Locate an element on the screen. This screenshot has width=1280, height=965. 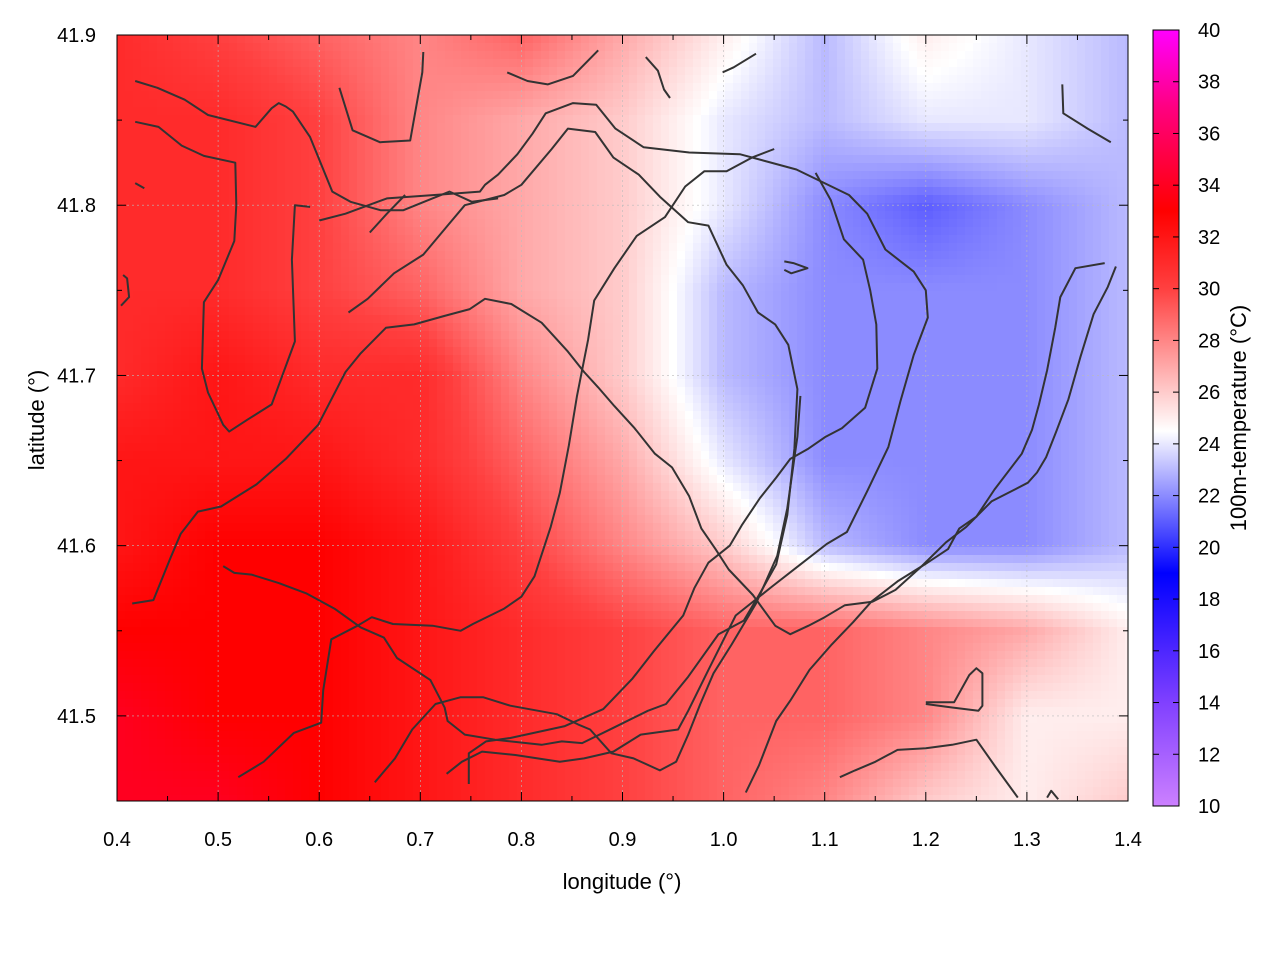
colorbar-tick-label: 16 is located at coordinates (1209, 652).